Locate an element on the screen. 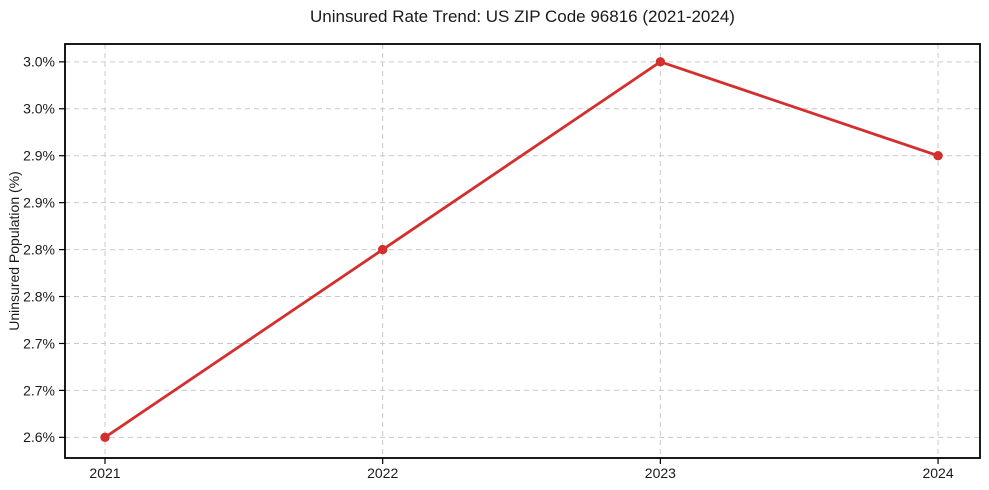  x-tick-label: 2023 is located at coordinates (660, 473).